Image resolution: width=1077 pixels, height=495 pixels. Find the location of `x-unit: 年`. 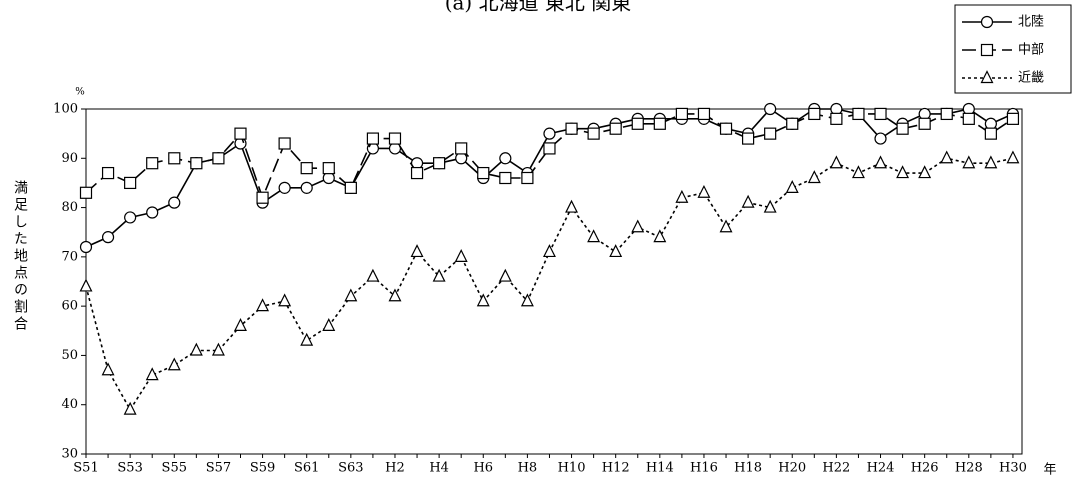

x-unit: 年 is located at coordinates (1049, 470).